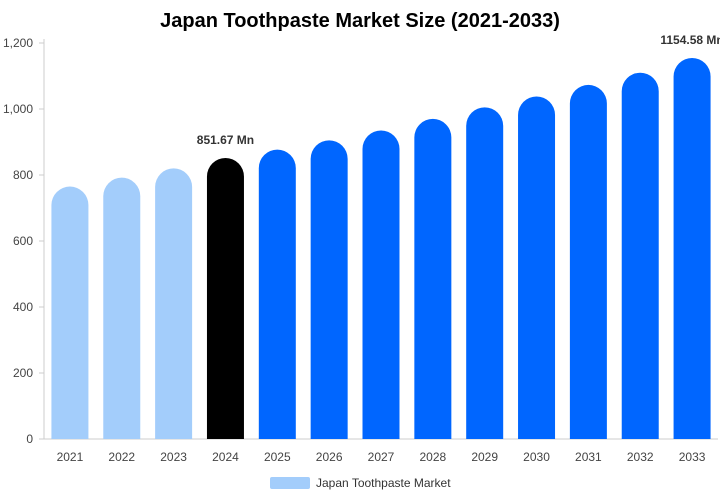 This screenshot has width=720, height=500. I want to click on x-tick-label: 2023, so click(173, 457).